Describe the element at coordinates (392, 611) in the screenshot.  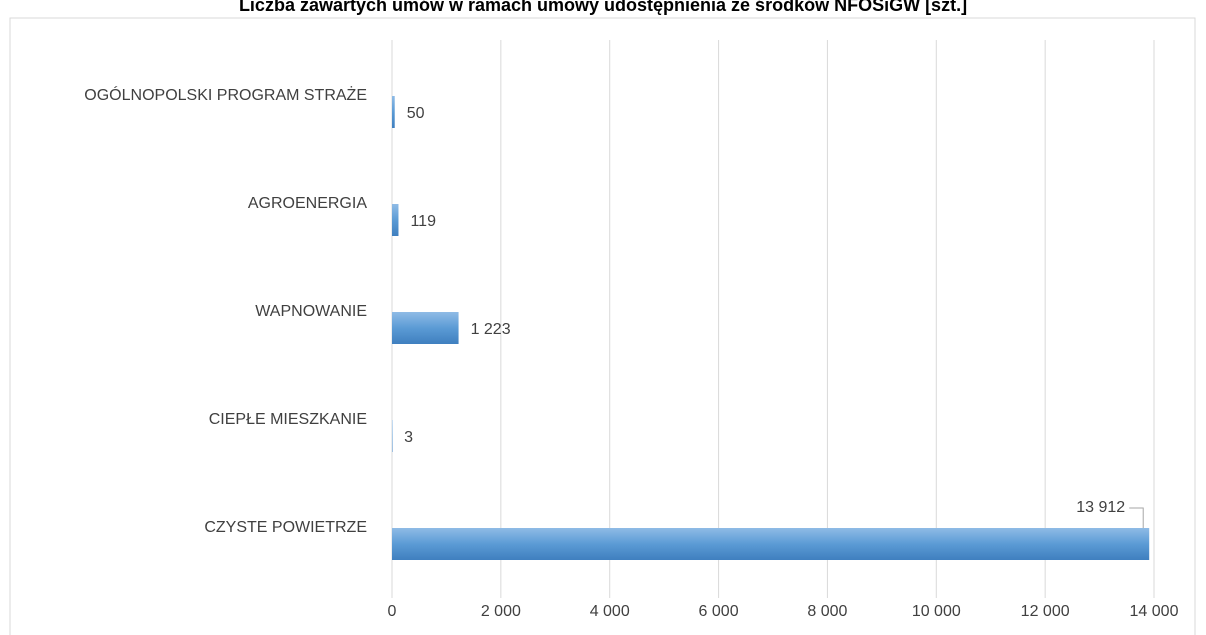
I see `x-tick-label: 0` at that location.